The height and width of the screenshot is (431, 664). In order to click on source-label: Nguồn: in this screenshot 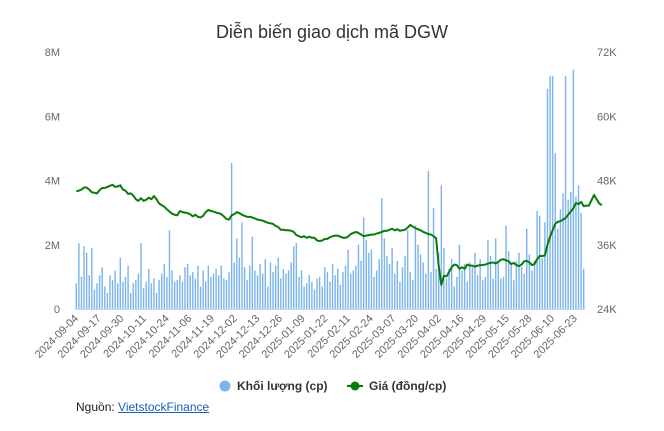, I will do `click(95, 407)`.